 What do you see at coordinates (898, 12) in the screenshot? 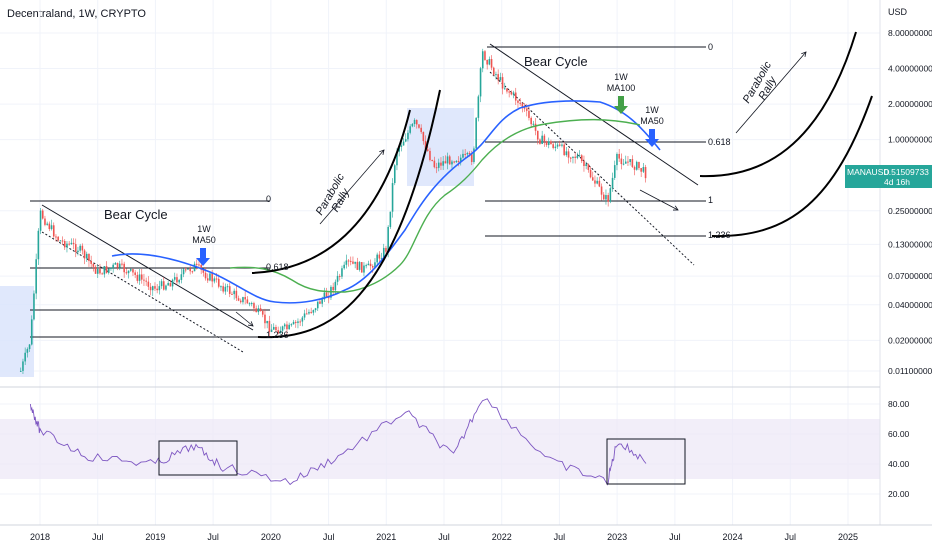
I see `price-axis-unit: USD` at bounding box center [898, 12].